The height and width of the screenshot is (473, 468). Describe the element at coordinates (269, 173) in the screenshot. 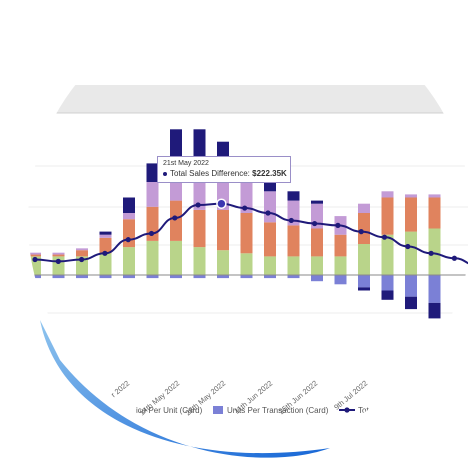

I see `tooltip-value: $222.35K` at that location.